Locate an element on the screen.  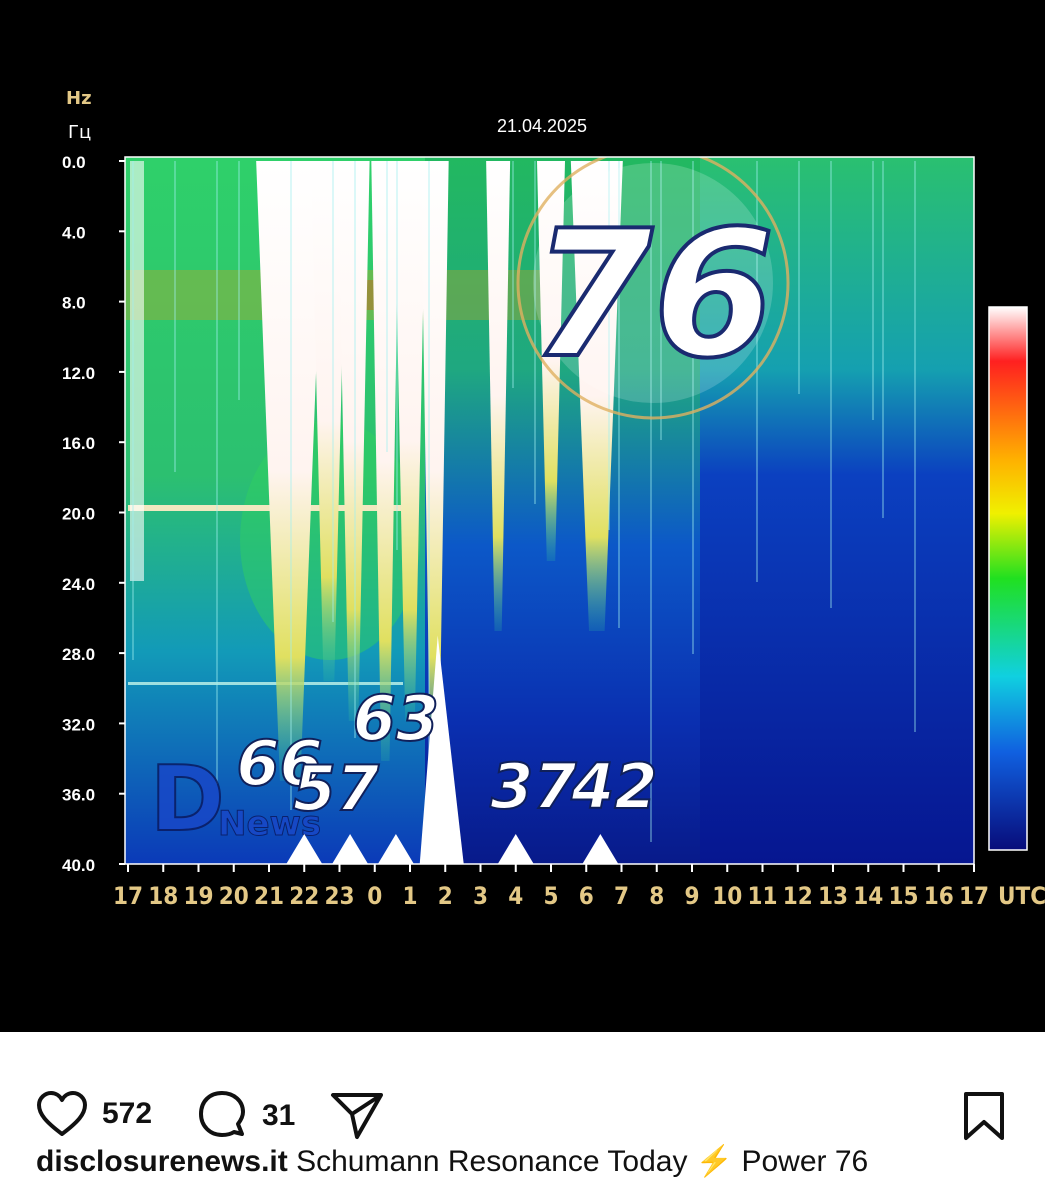
x-tick-label: 6 is located at coordinates (586, 896).